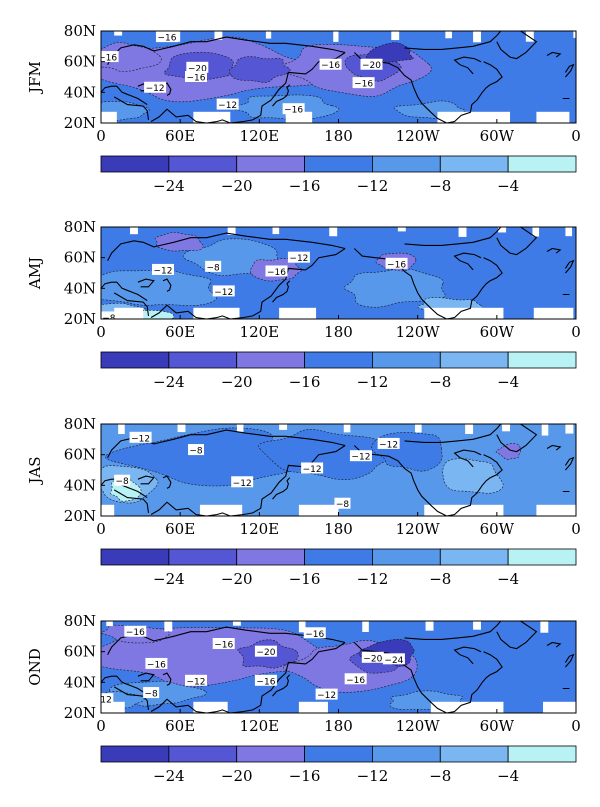 The image size is (600, 807). What do you see at coordinates (35, 470) in the screenshot?
I see `season-label: JAS` at bounding box center [35, 470].